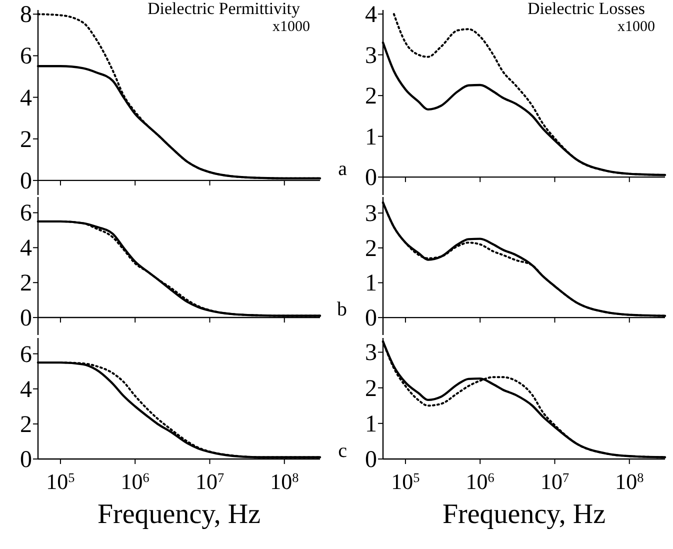  I want to click on chart-title: Dielectric Losses, so click(586, 9).